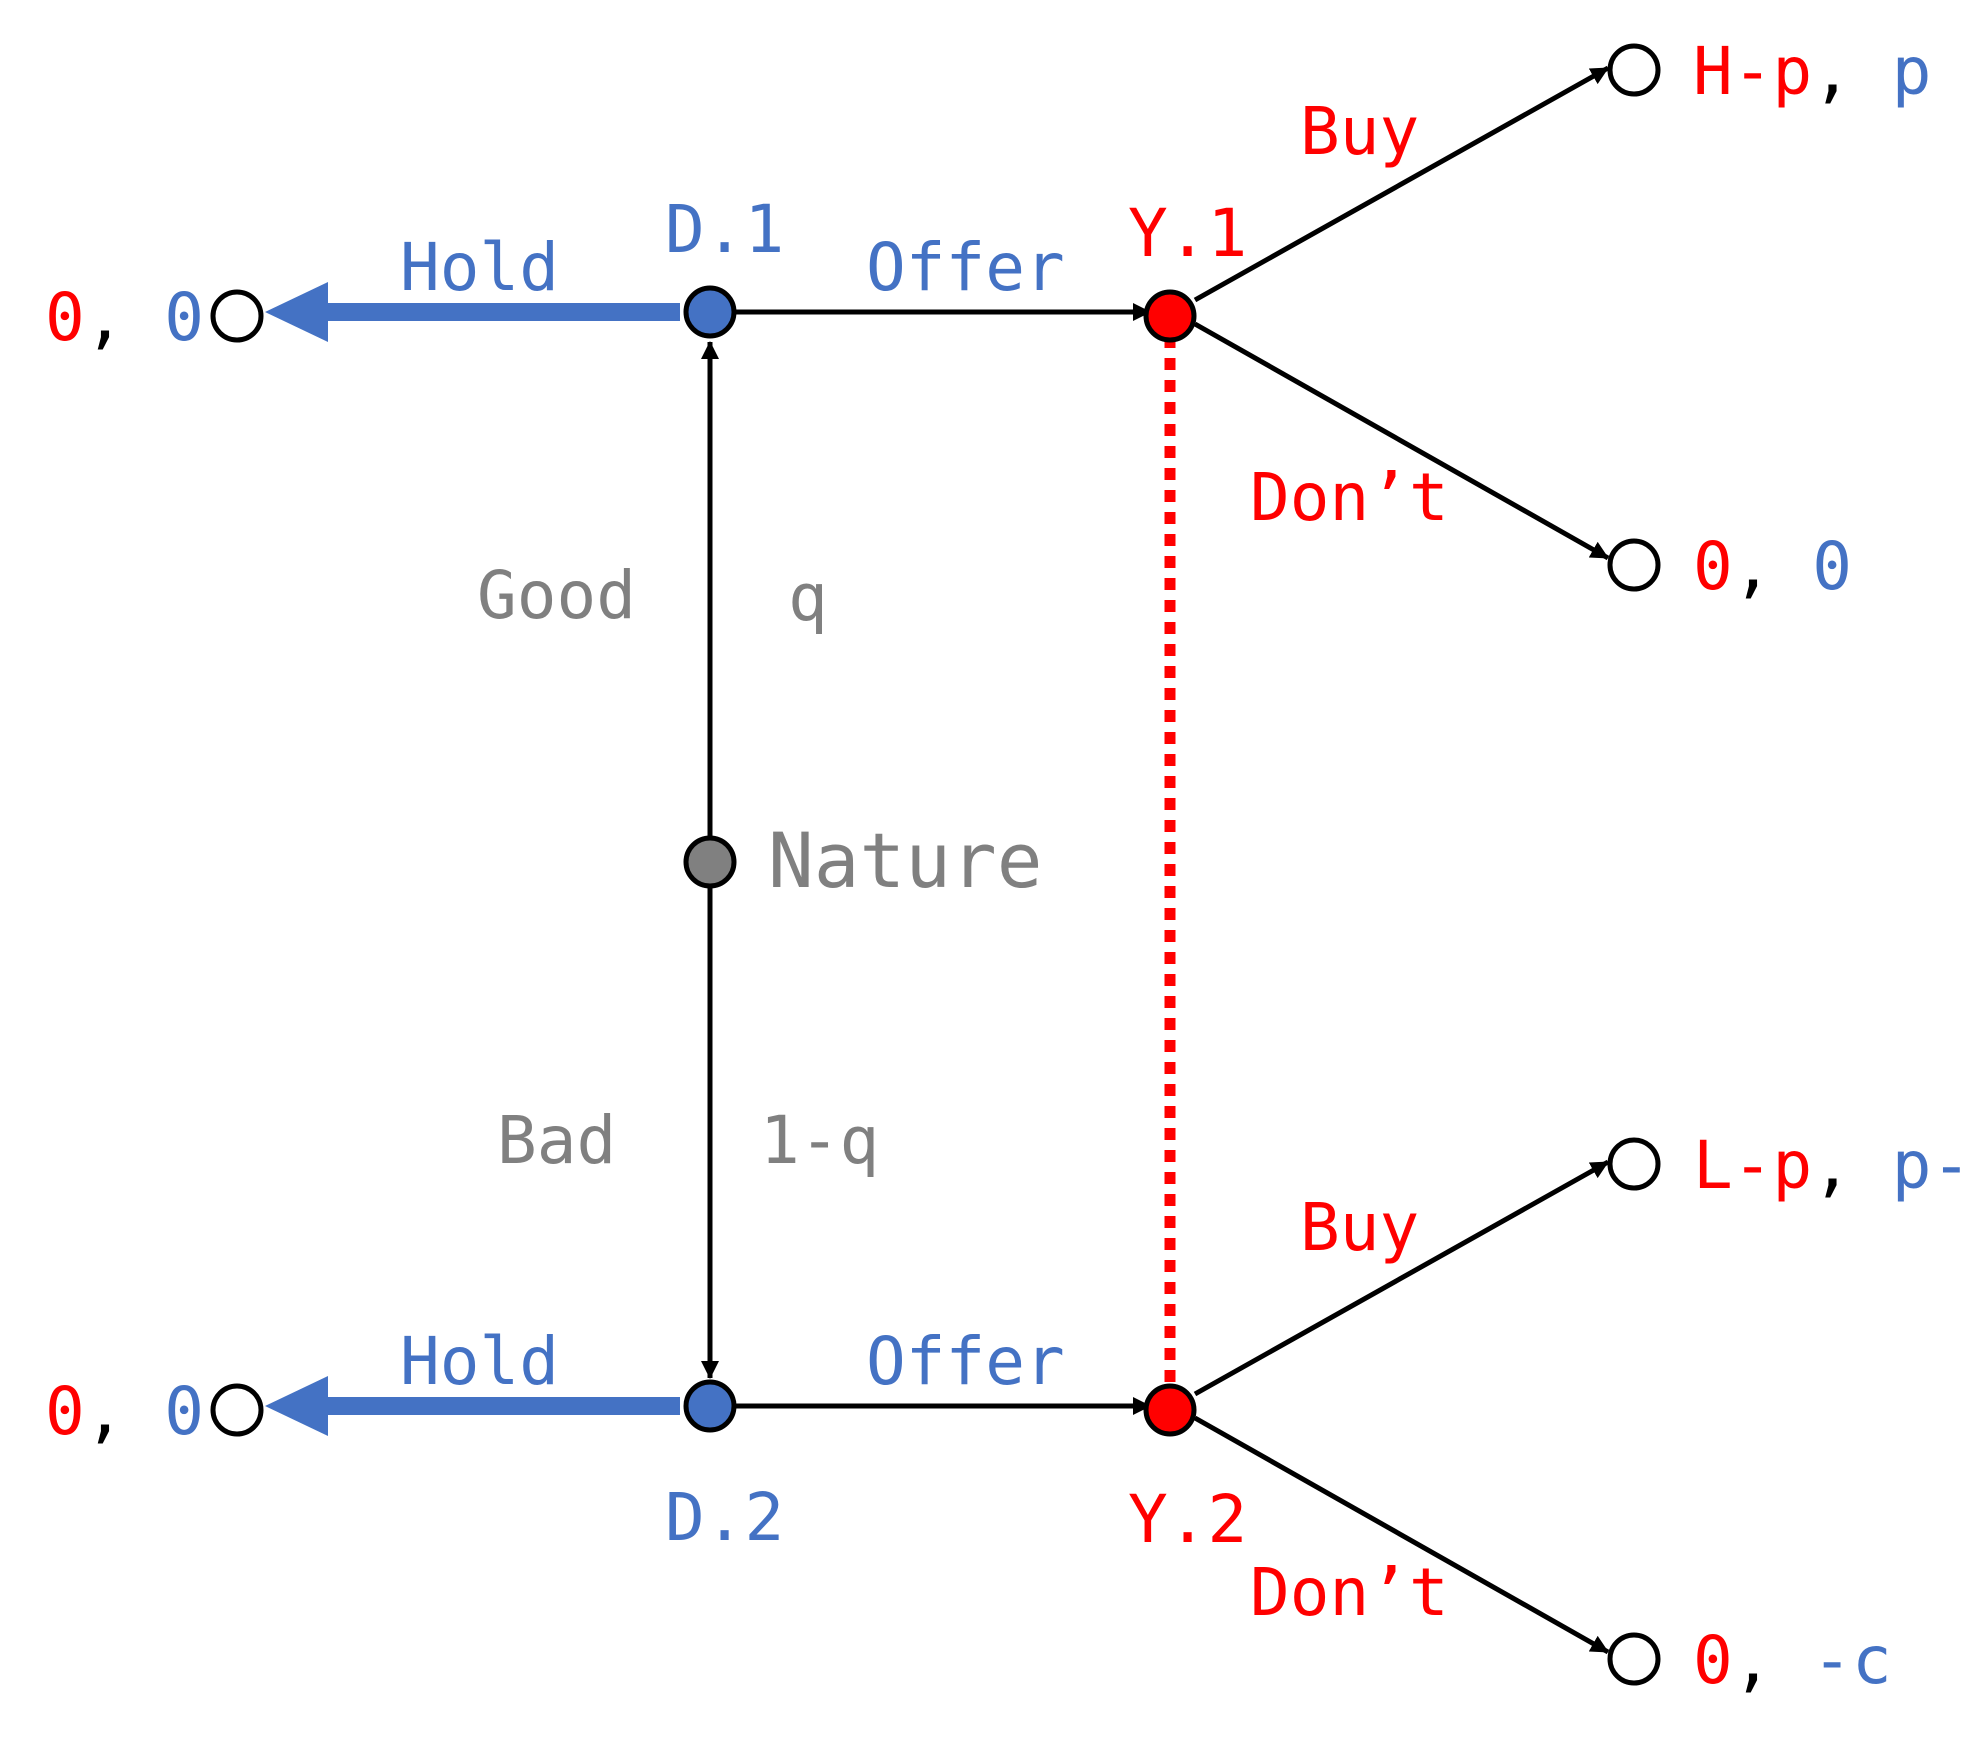  What do you see at coordinates (1752, 71) in the screenshot?
I see `payoff-you: H-p` at bounding box center [1752, 71].